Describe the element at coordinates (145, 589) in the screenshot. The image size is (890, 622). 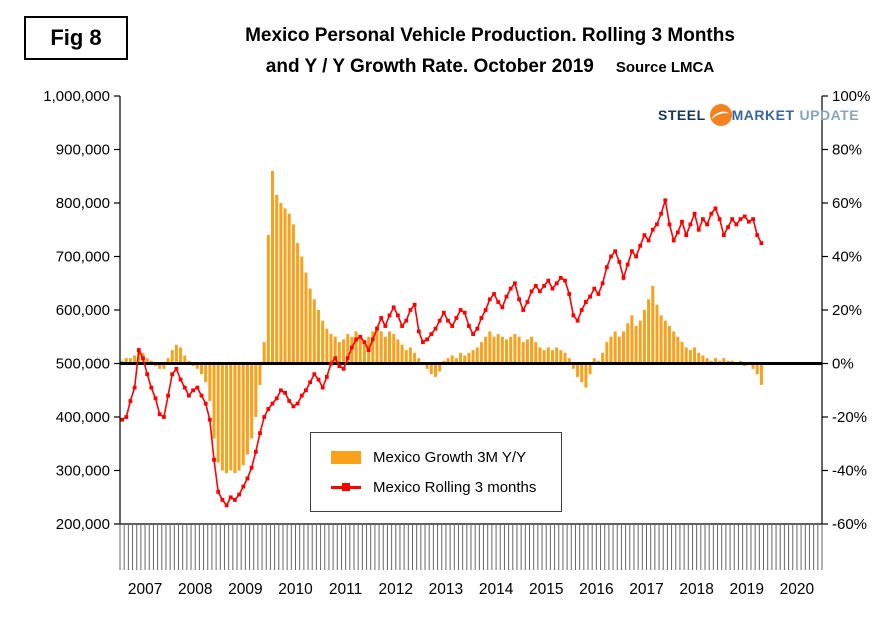
I see `svg-text: 2007` at that location.